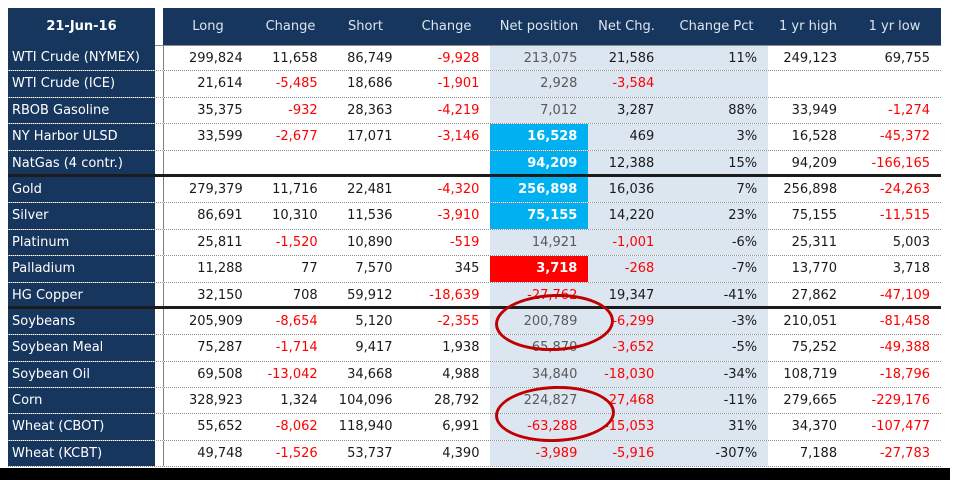 This screenshot has width=958, height=480. I want to click on cell-1yr-high: 13,770, so click(814, 269).